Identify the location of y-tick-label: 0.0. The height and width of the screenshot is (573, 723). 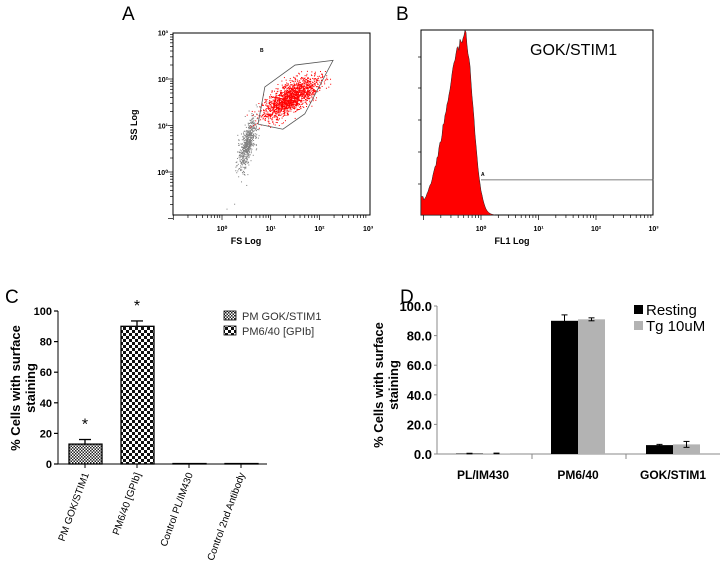
(423, 454).